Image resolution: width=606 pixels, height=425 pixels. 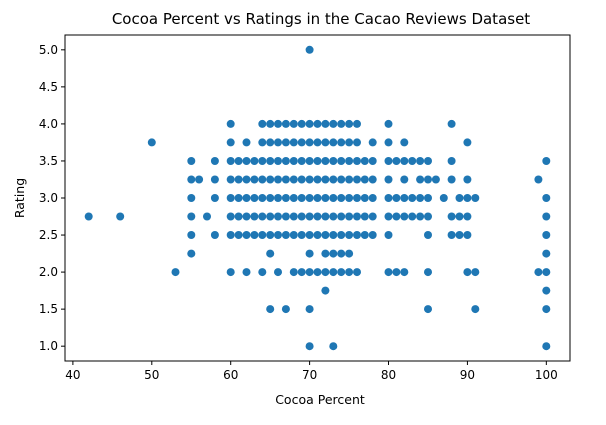 What do you see at coordinates (230, 375) in the screenshot?
I see `x-tick-label: 60` at bounding box center [230, 375].